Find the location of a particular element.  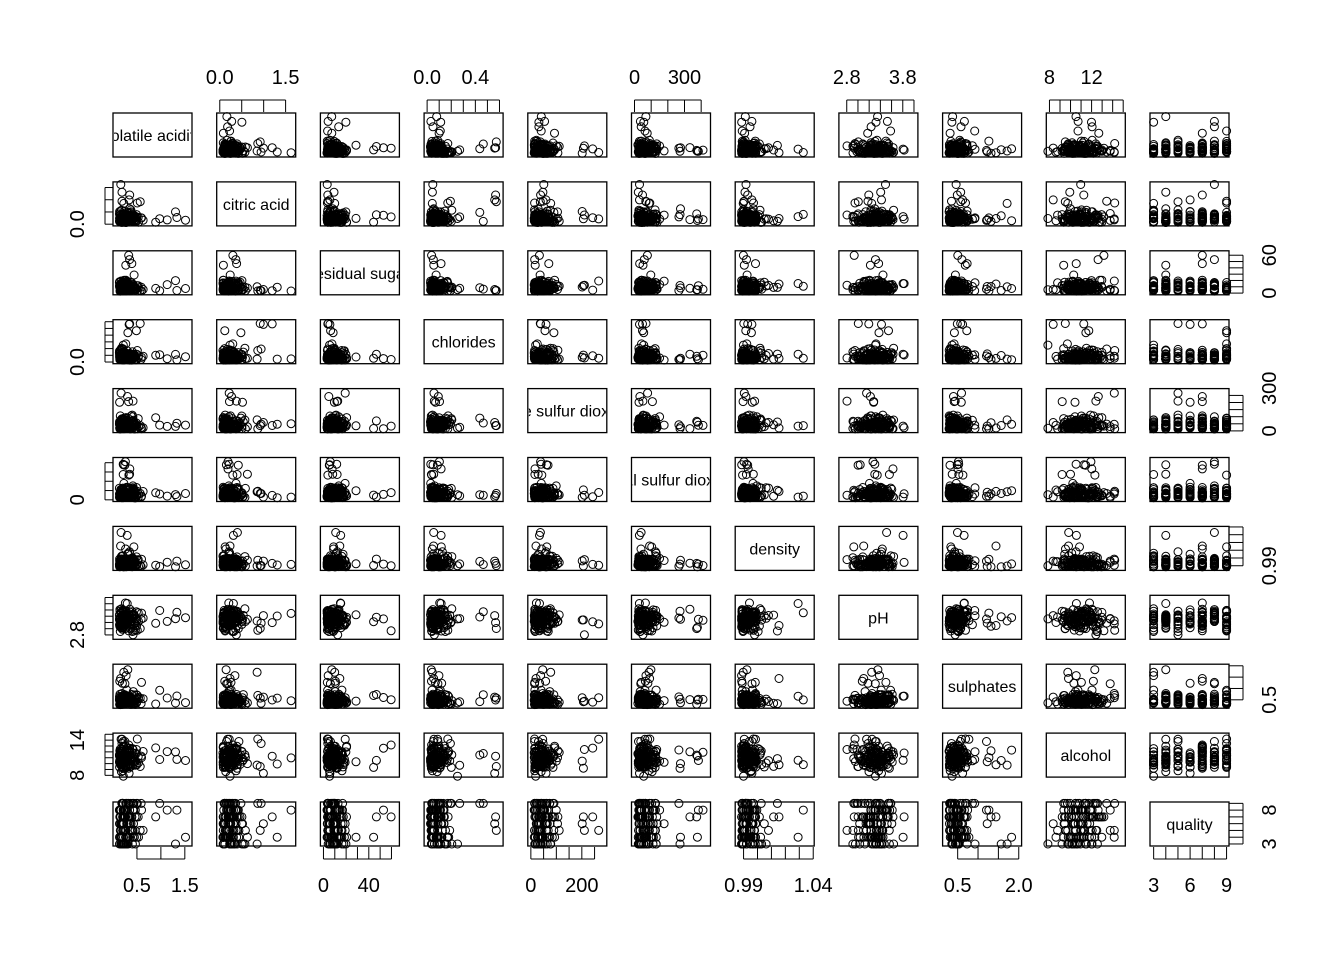

diagonal-panel: chlorides is located at coordinates (463, 342).